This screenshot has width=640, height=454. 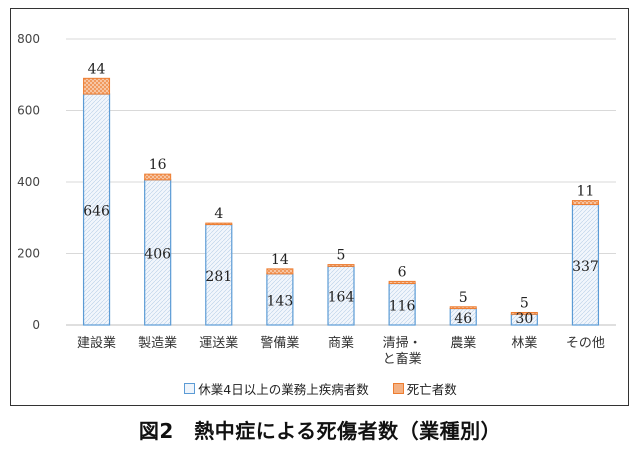 I want to click on legend-item-injured: 休業4日以上の業務上疾病者数, so click(x=276, y=388).